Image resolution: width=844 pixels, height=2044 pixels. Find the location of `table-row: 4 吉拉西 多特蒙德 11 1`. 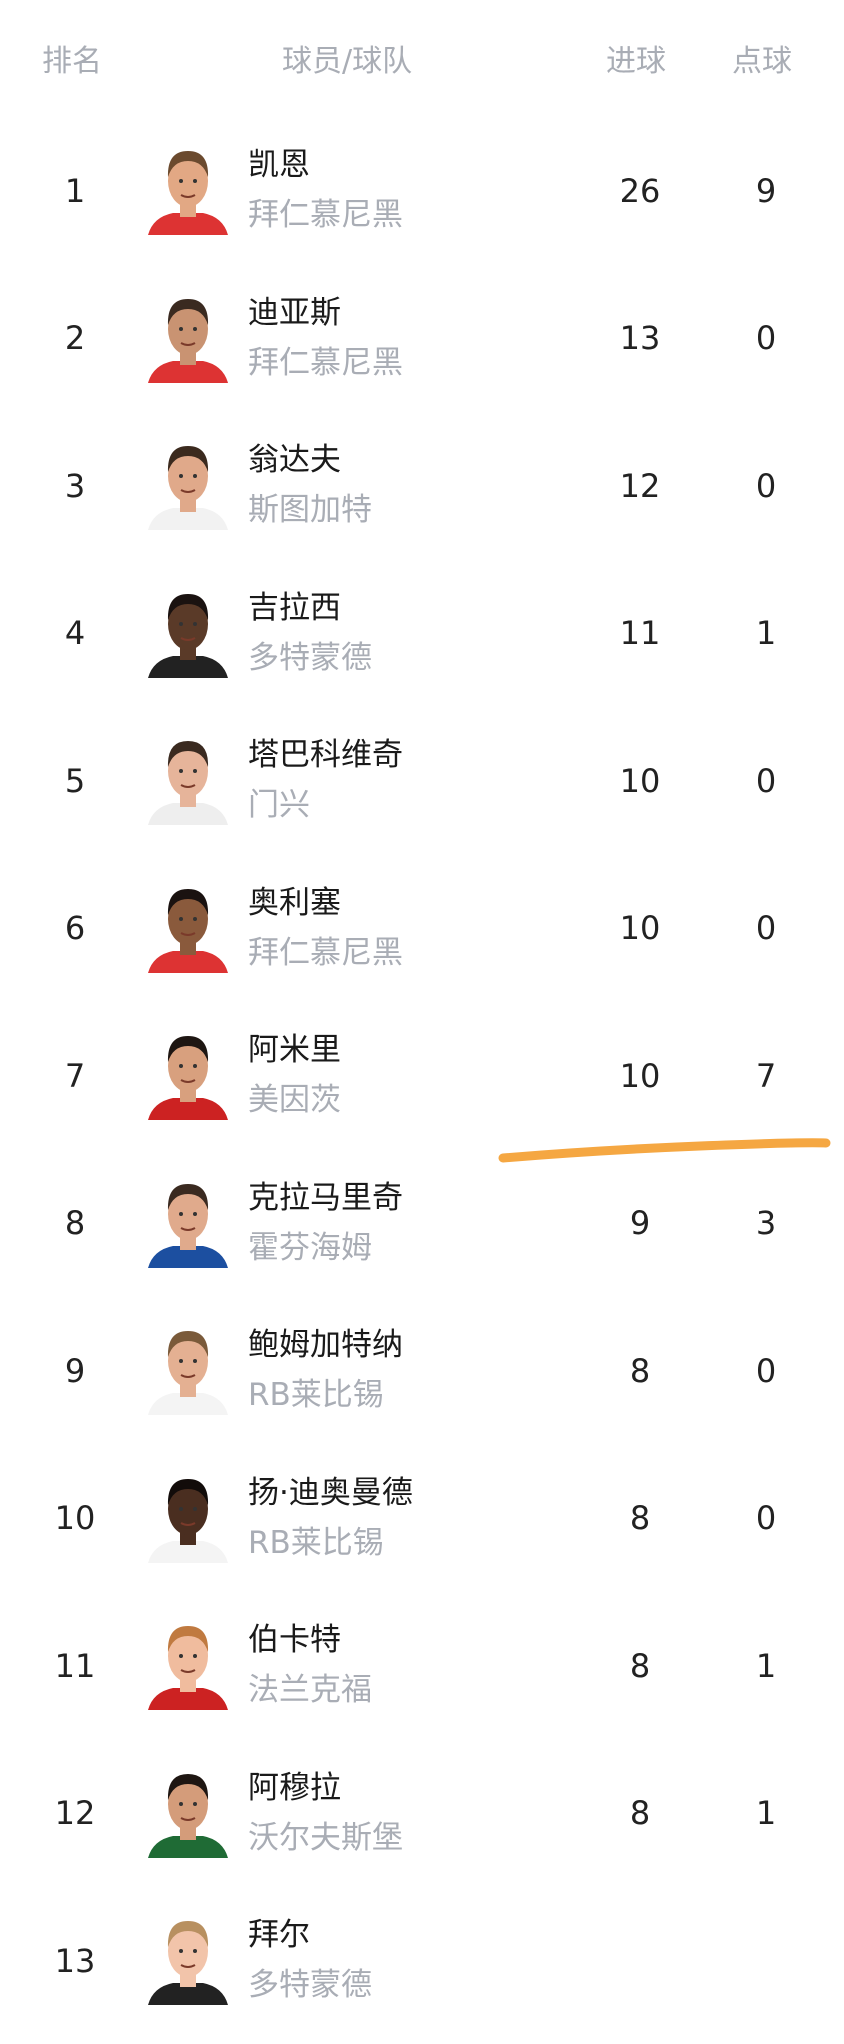

table-row: 4 吉拉西 多特蒙德 11 1 is located at coordinates (422, 633).